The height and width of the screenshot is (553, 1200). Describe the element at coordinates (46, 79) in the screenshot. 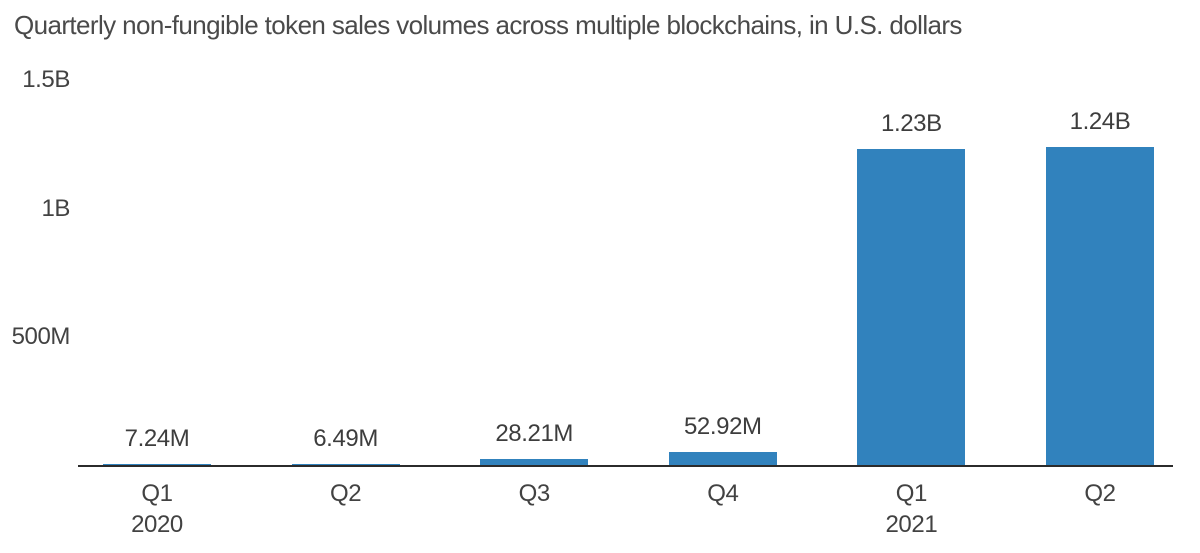

I see `y-tick-label: 1.5B` at that location.